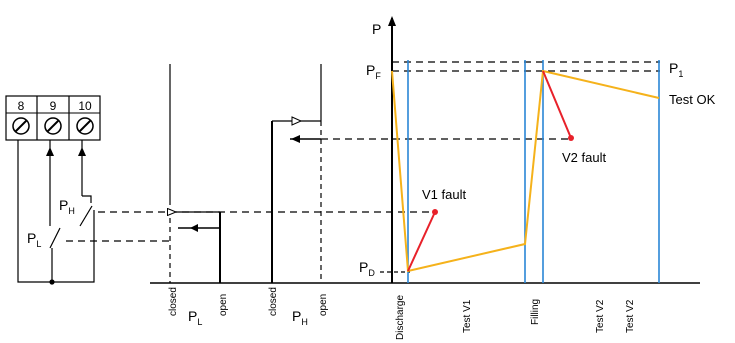 Image resolution: width=735 pixels, height=343 pixels. What do you see at coordinates (400, 317) in the screenshot?
I see `phase-label-discharge: Discharge` at bounding box center [400, 317].